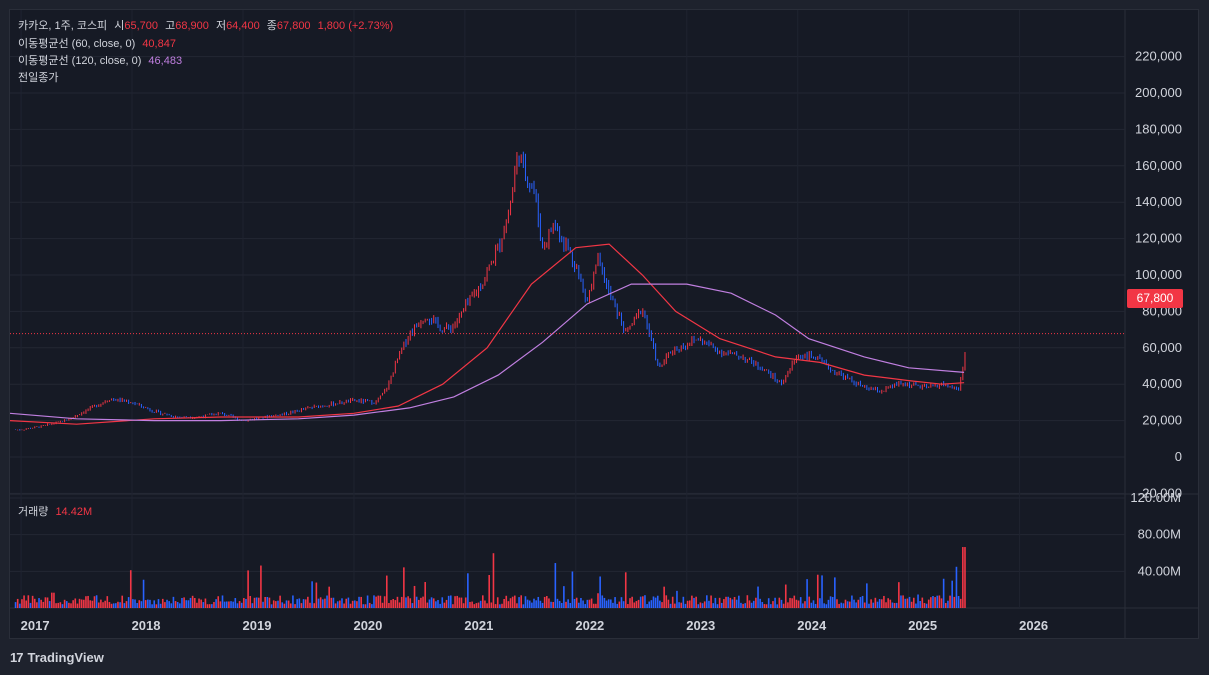 Image resolution: width=1209 pixels, height=675 pixels. I want to click on change-value: 1,800 (+2.73%), so click(355, 26).